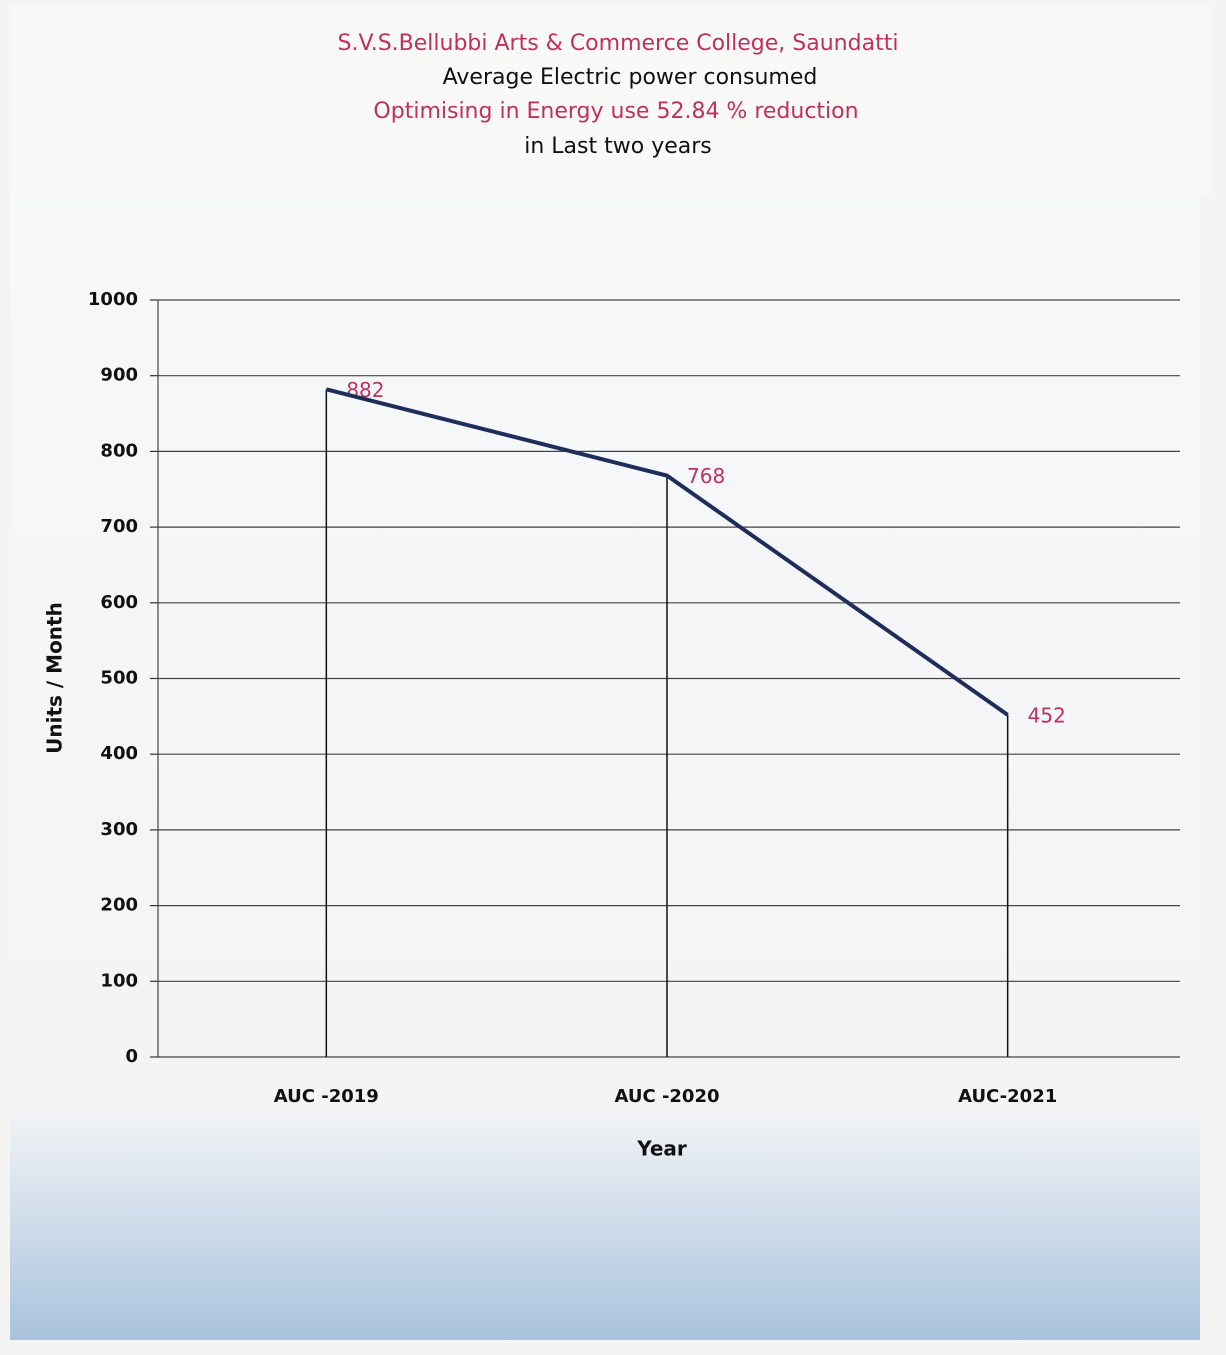  I want to click on x-tick-label: AUC -2019, so click(326, 1096).